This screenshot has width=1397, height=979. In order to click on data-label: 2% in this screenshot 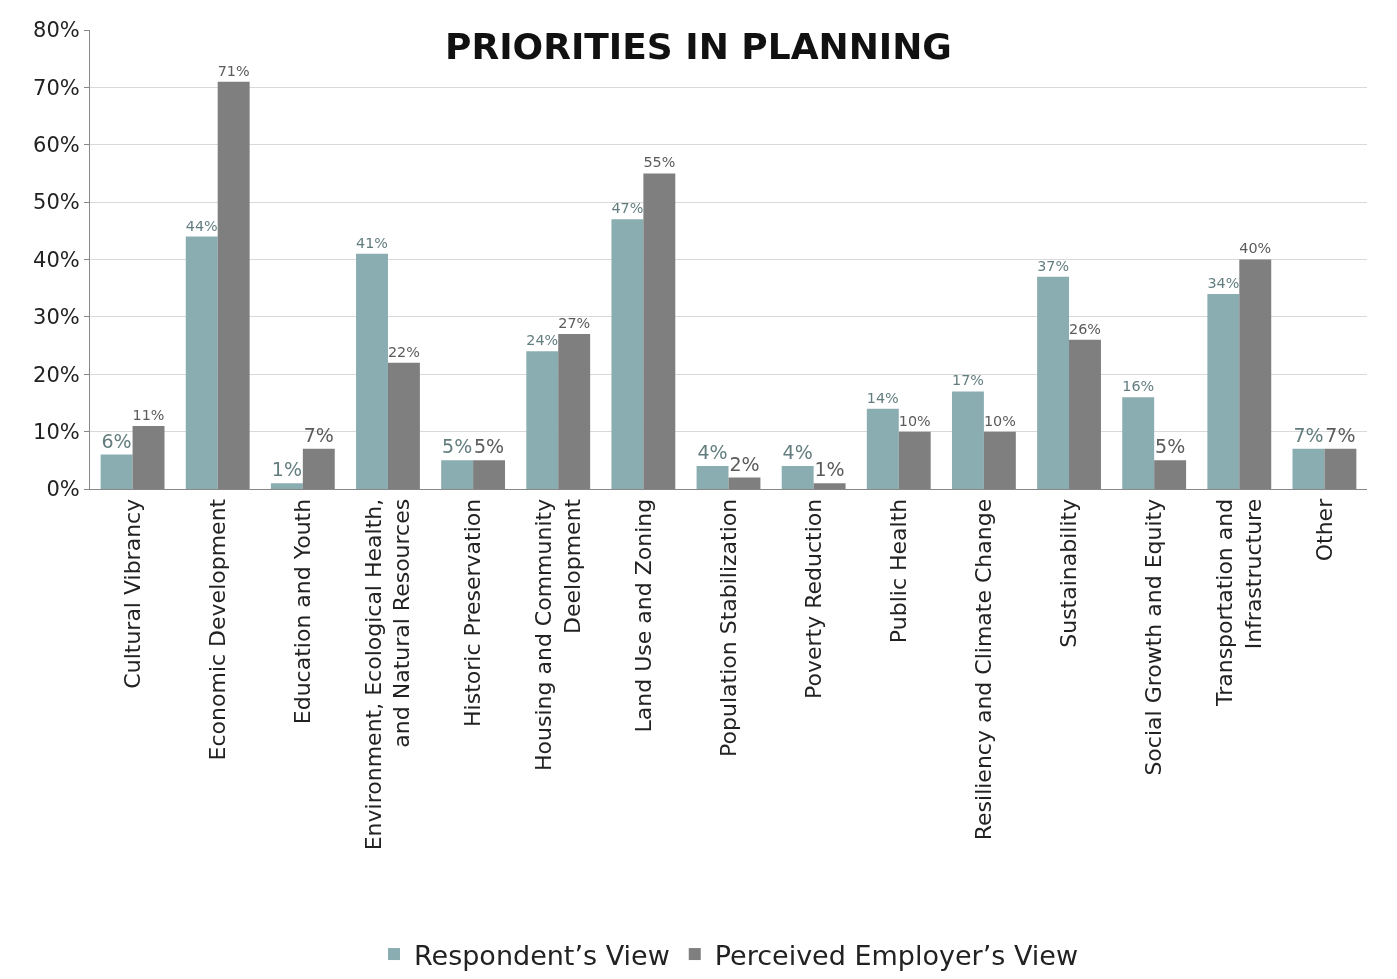, I will do `click(744, 463)`.